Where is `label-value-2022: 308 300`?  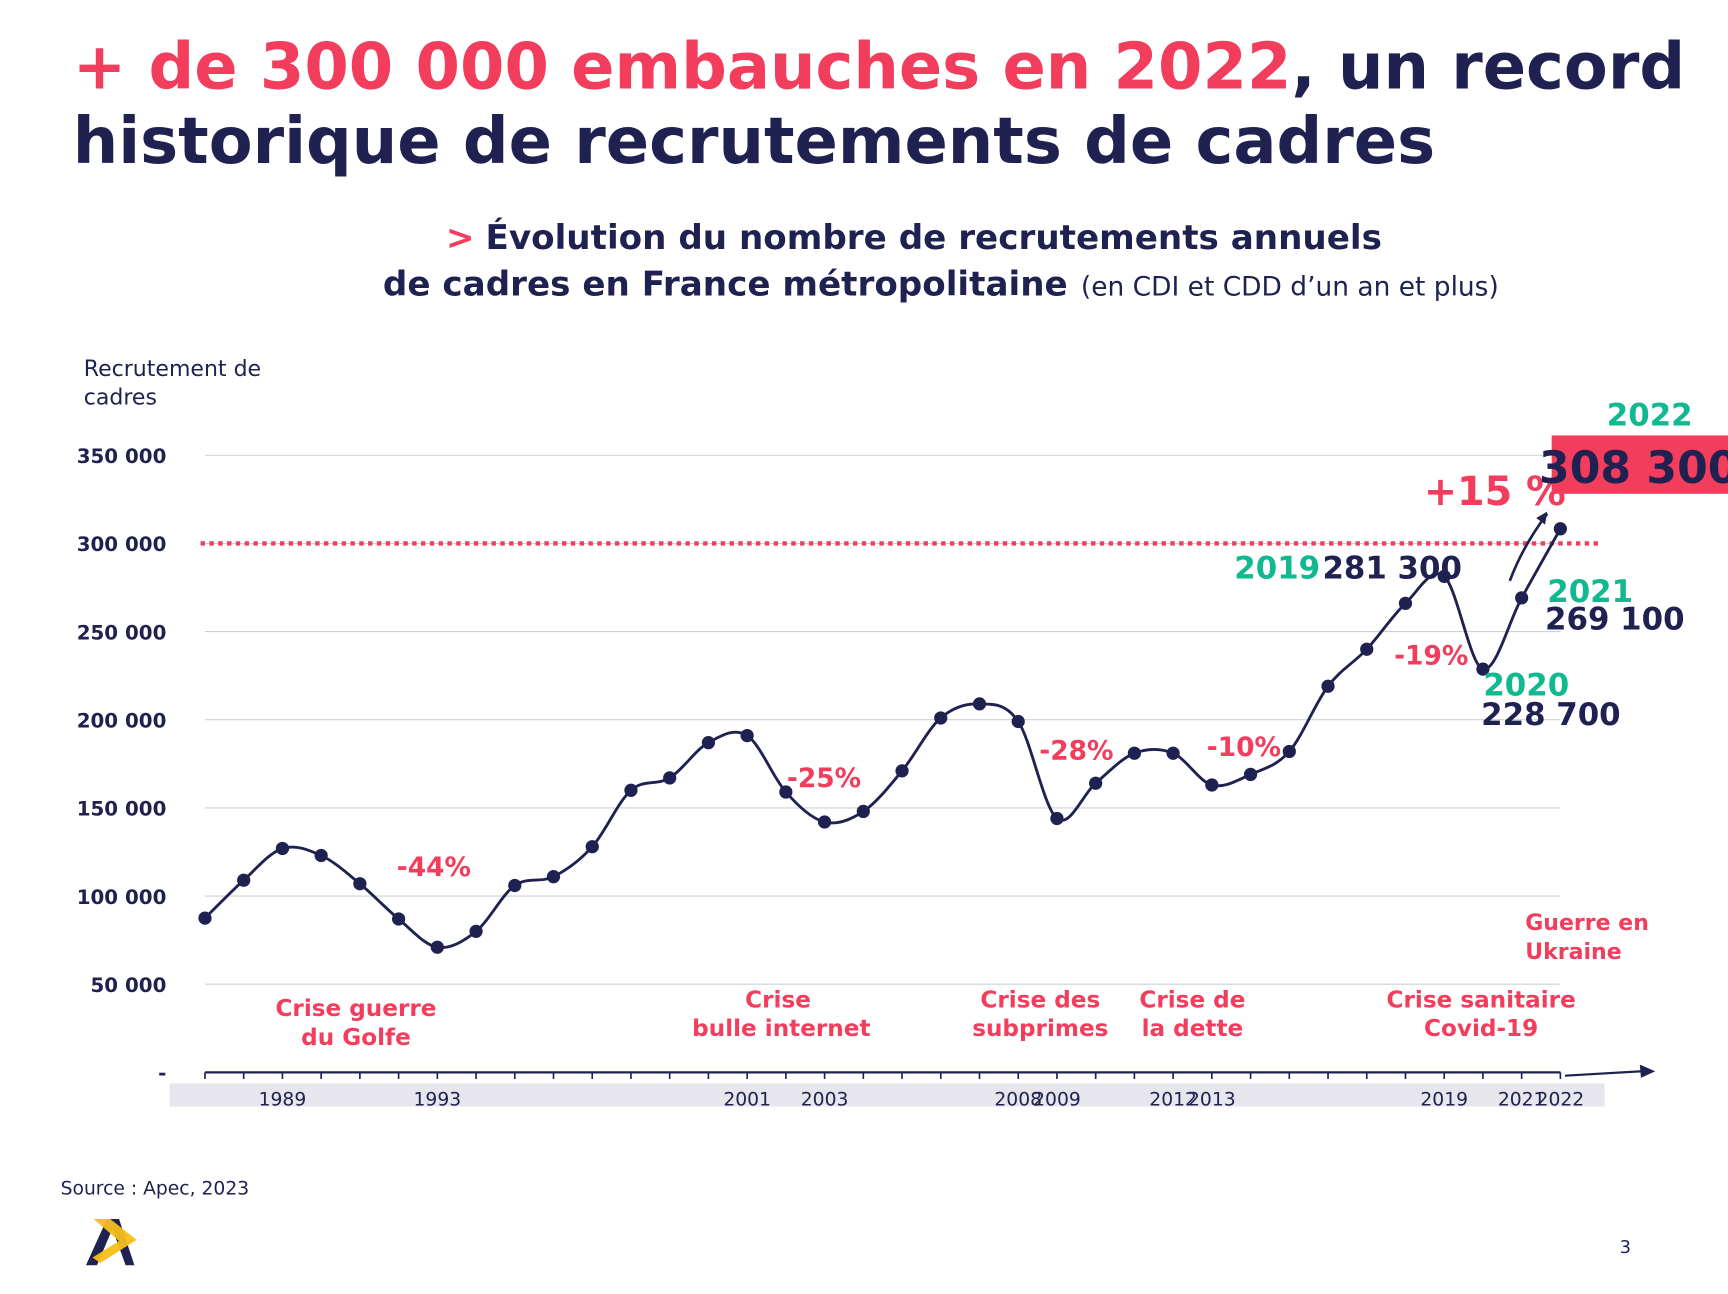 label-value-2022: 308 300 is located at coordinates (1633, 468).